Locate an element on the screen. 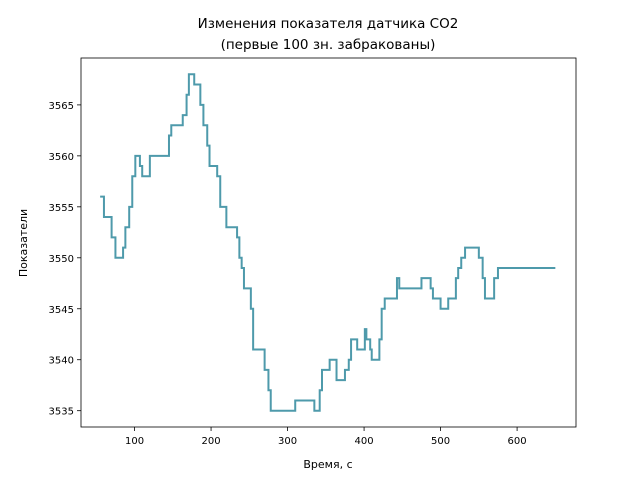 Image resolution: width=640 pixels, height=480 pixels. x-tick-label: 300 is located at coordinates (287, 441).